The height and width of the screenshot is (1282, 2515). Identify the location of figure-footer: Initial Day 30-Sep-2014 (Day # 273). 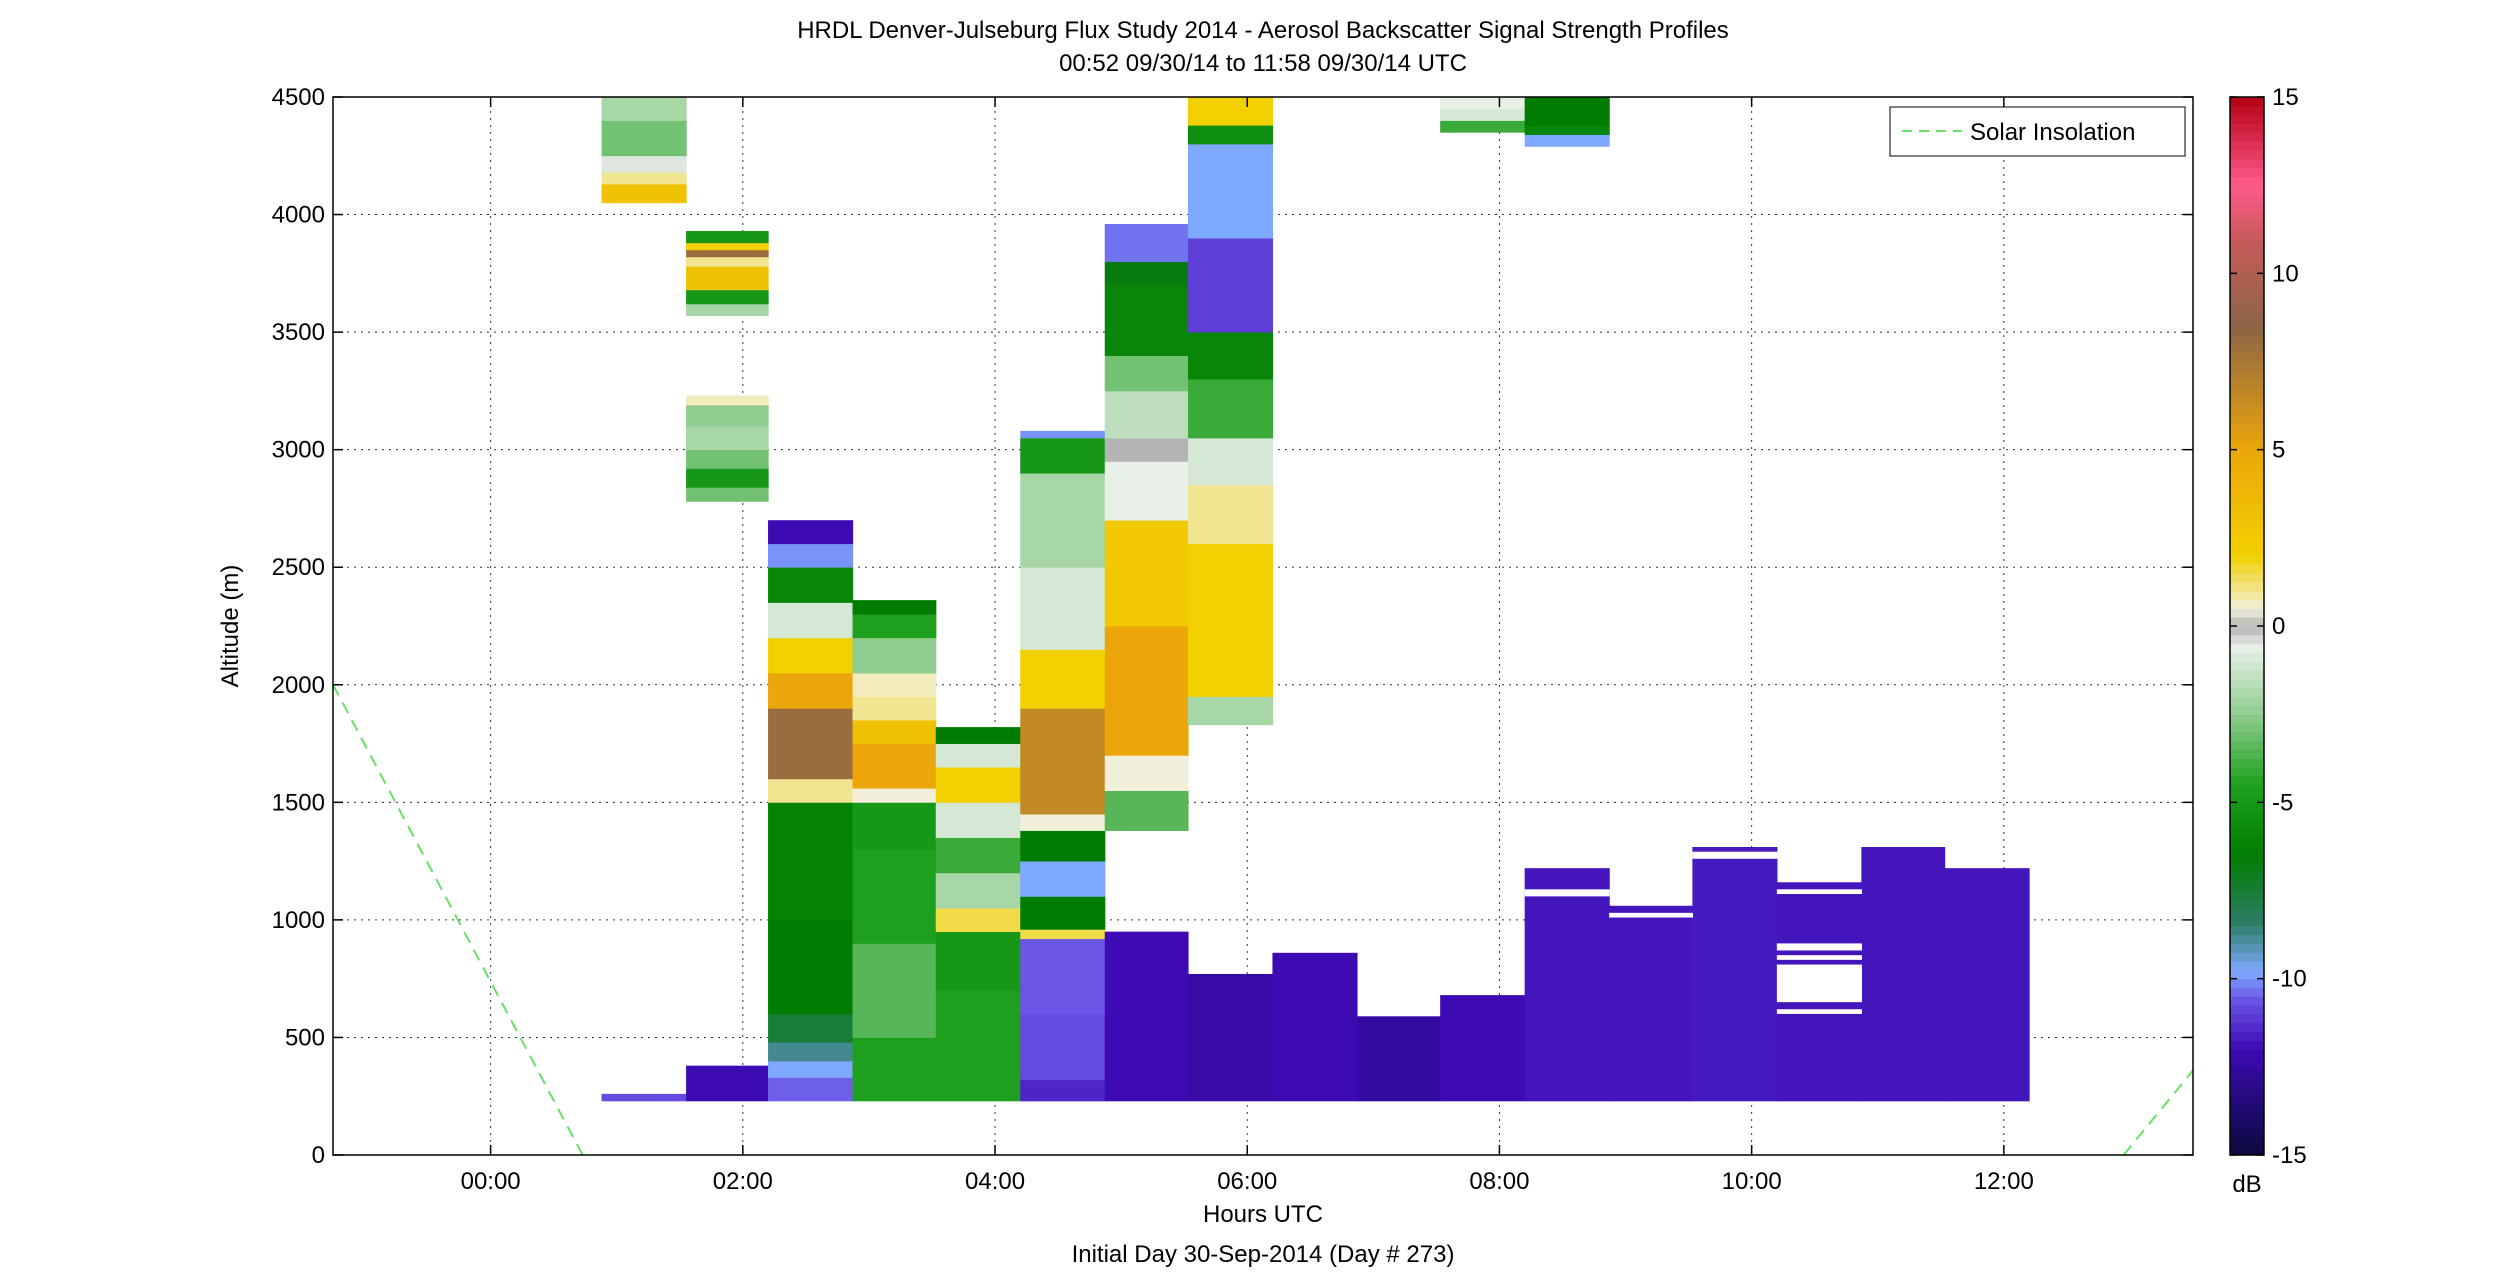
(1263, 1254).